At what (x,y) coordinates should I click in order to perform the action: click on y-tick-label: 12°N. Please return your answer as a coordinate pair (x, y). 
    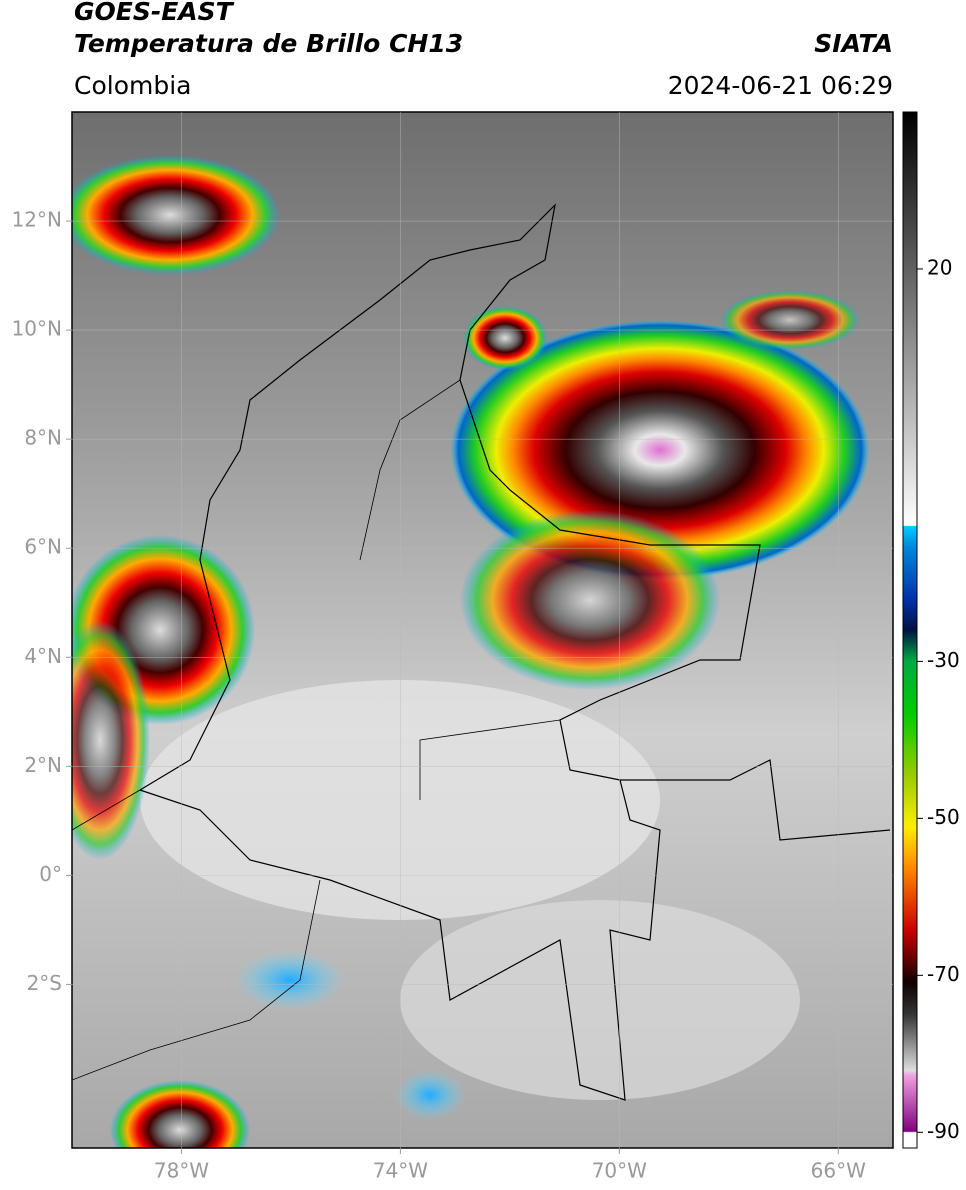
    Looking at the image, I should click on (37, 220).